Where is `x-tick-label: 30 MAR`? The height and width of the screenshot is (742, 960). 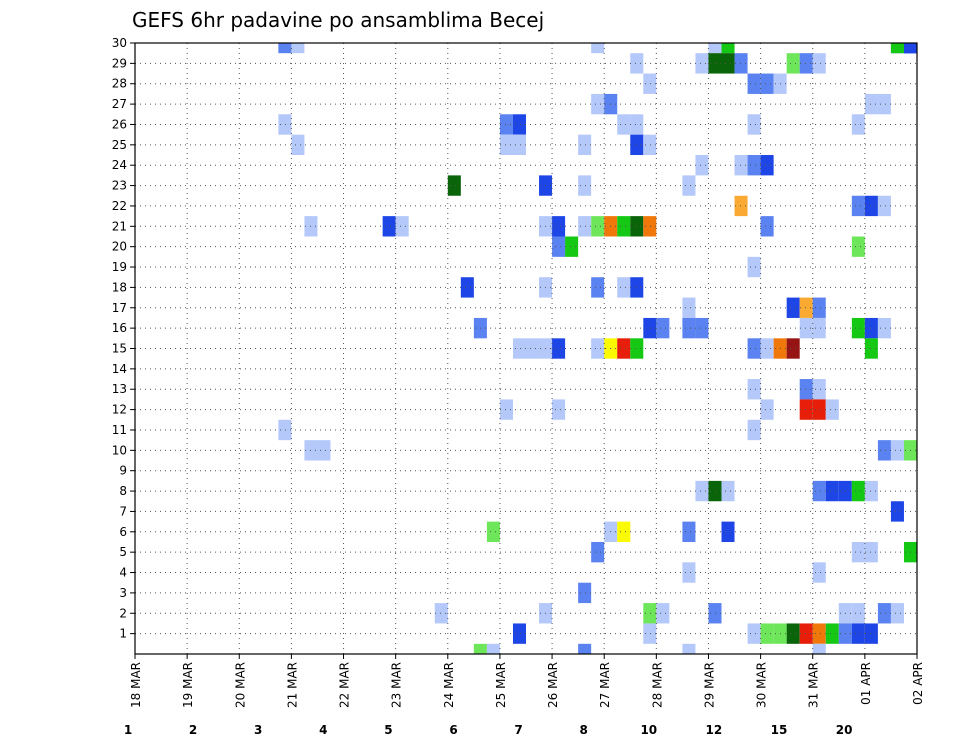 x-tick-label: 30 MAR is located at coordinates (762, 685).